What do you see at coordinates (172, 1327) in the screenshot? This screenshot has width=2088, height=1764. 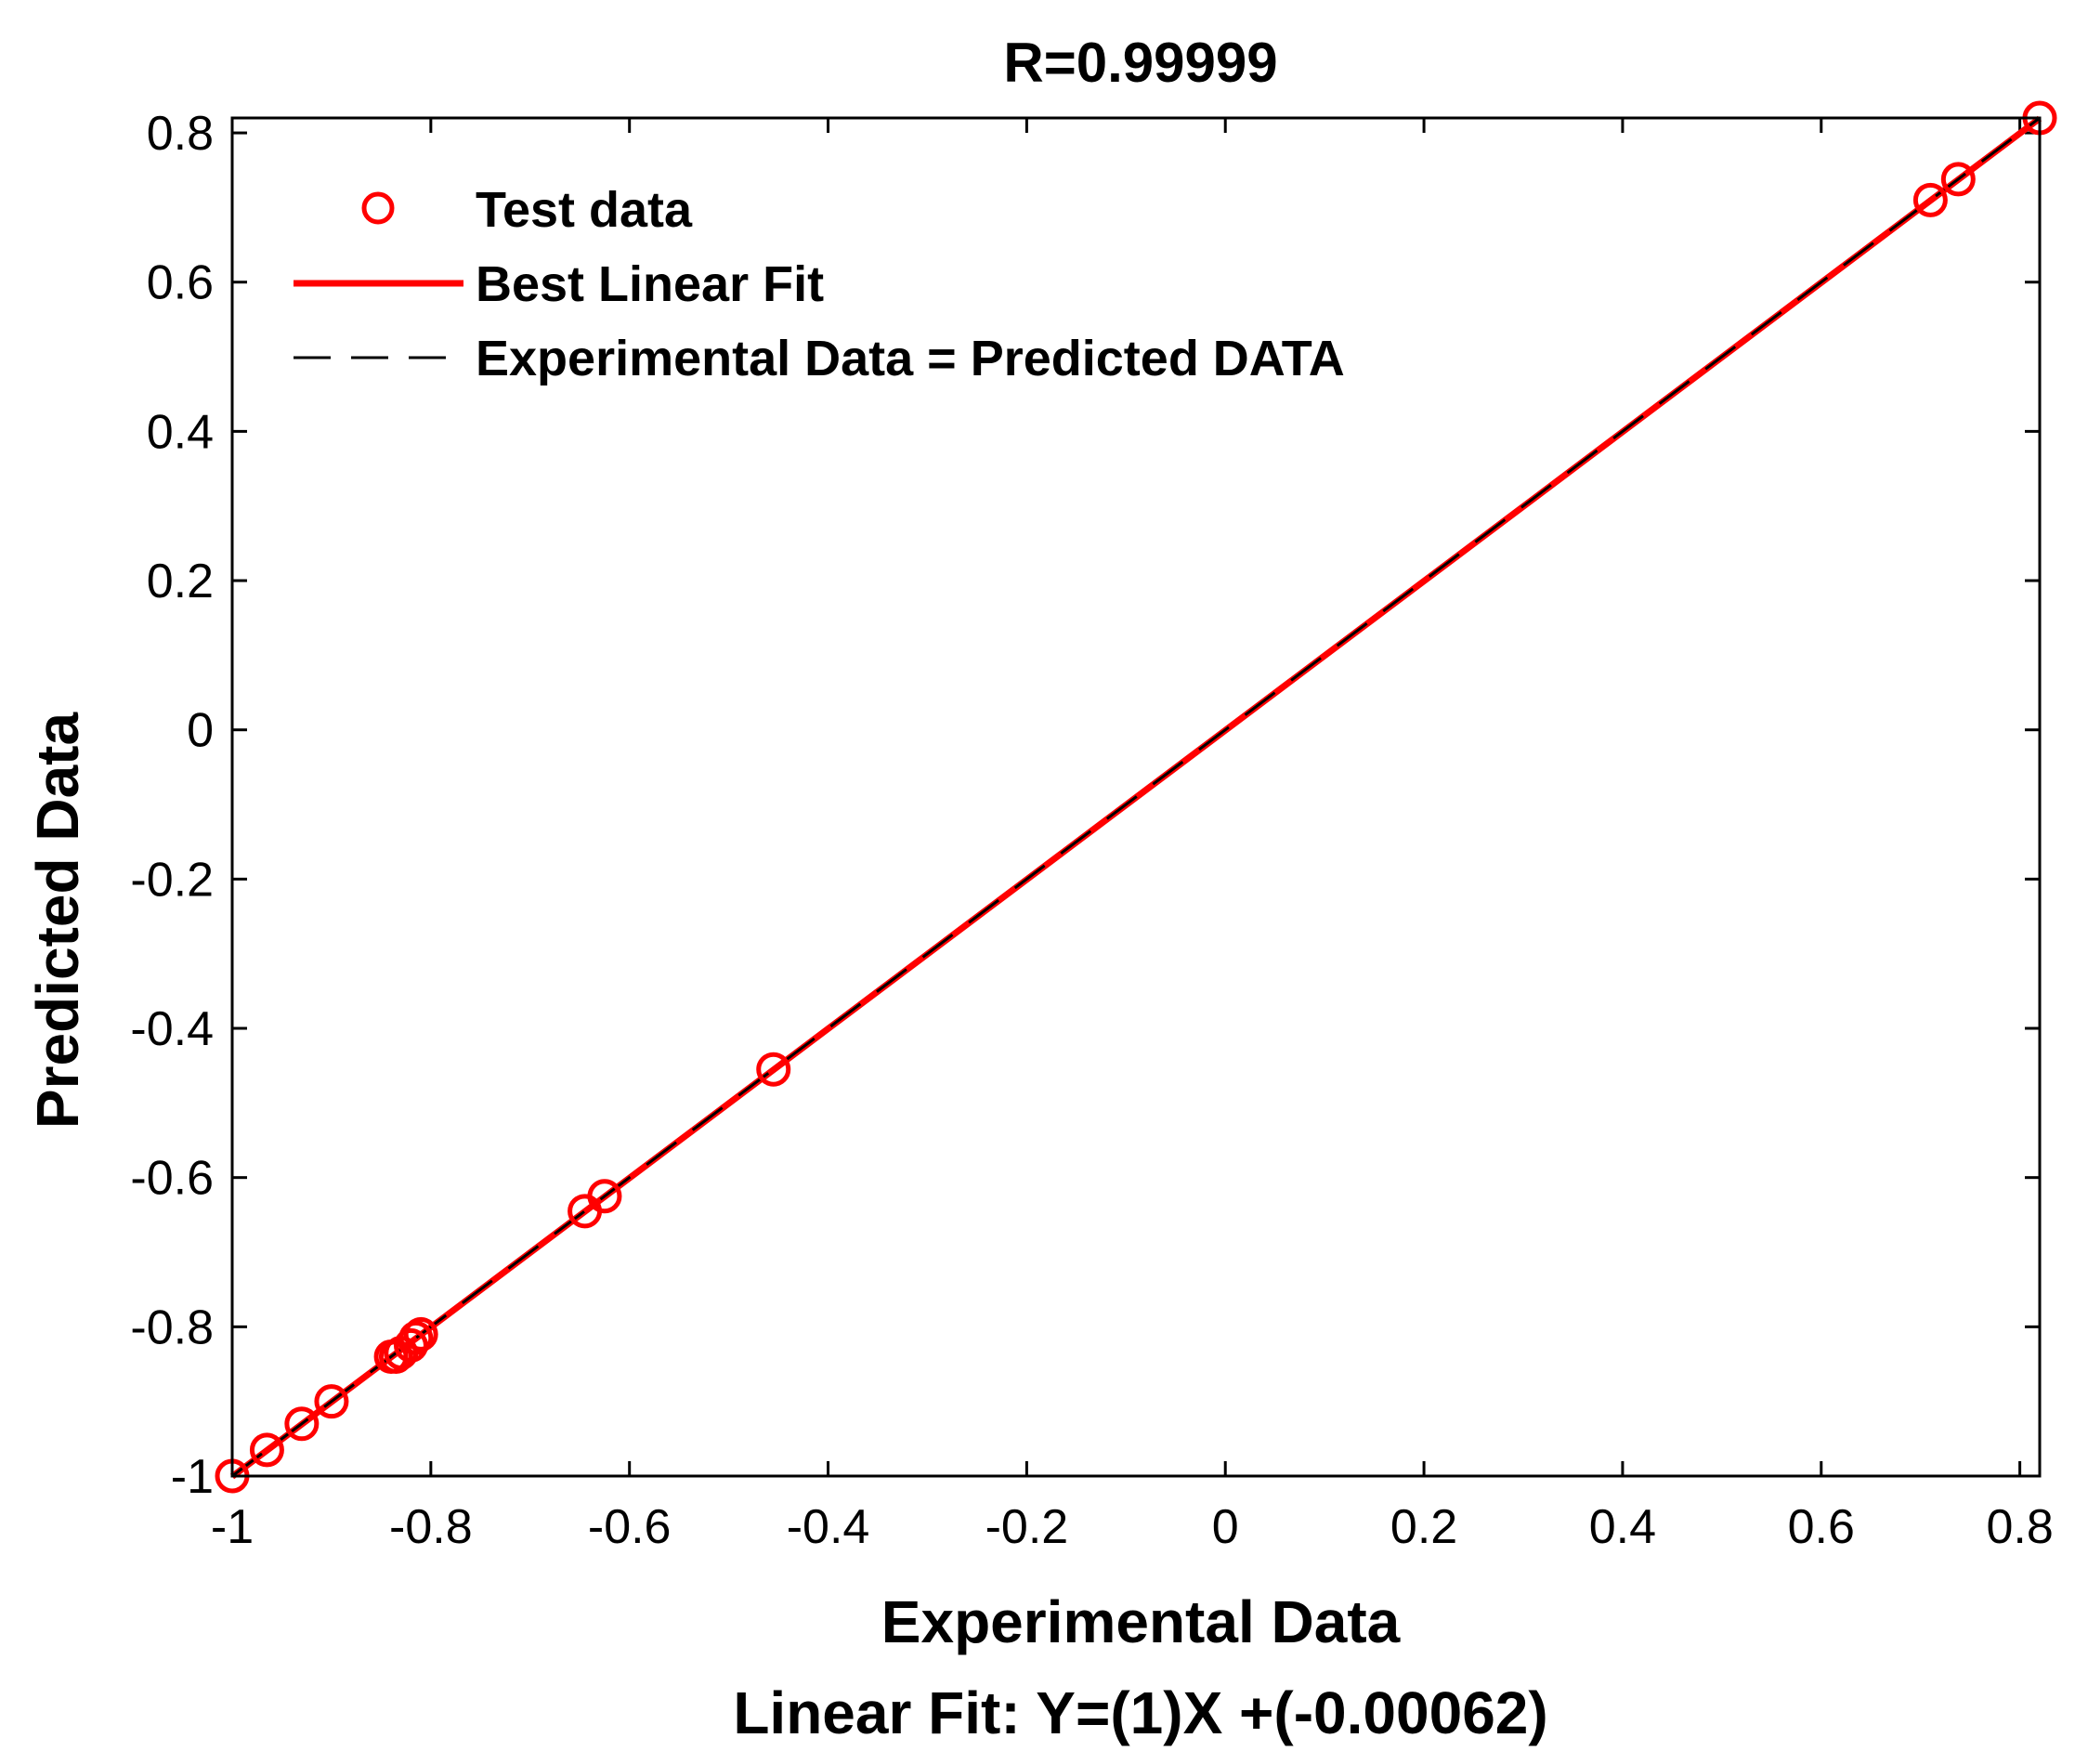 I see `y-tick-label: -0.8` at bounding box center [172, 1327].